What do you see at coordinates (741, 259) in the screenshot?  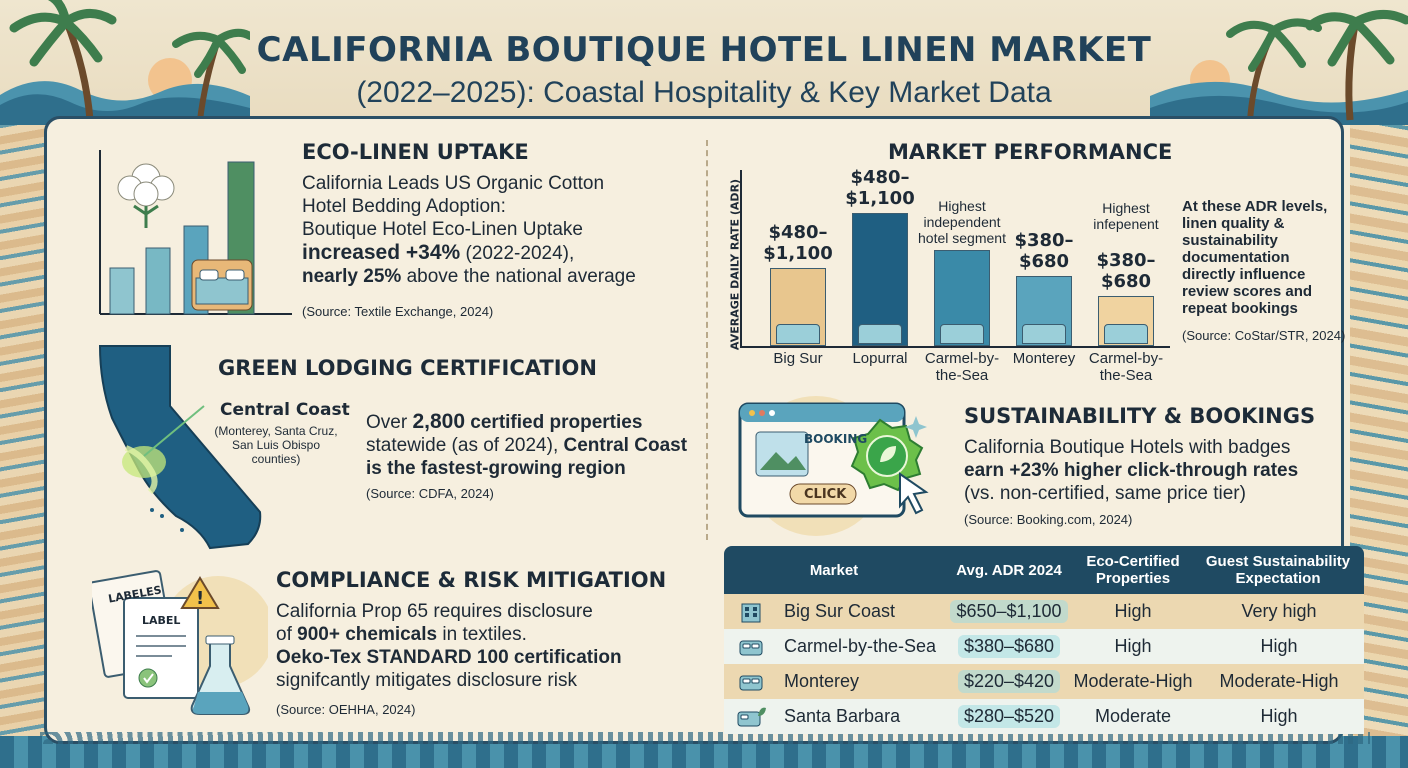 I see `chart-y-axis` at bounding box center [741, 259].